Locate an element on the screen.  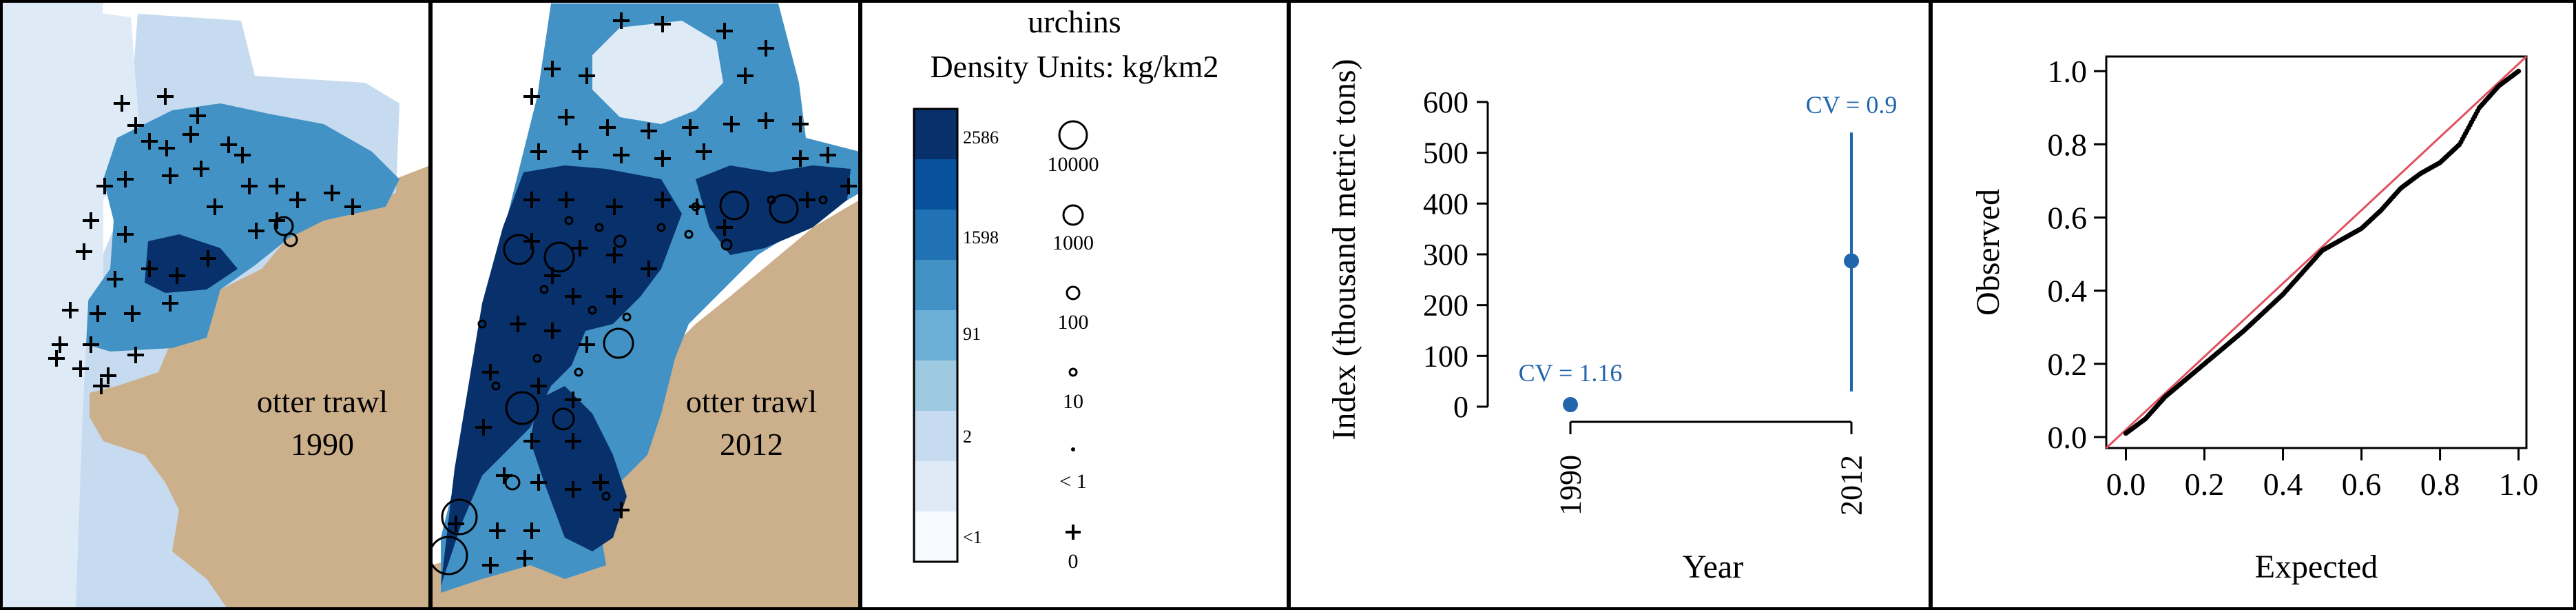
index-y-tick-label: 500 is located at coordinates (1445, 153).